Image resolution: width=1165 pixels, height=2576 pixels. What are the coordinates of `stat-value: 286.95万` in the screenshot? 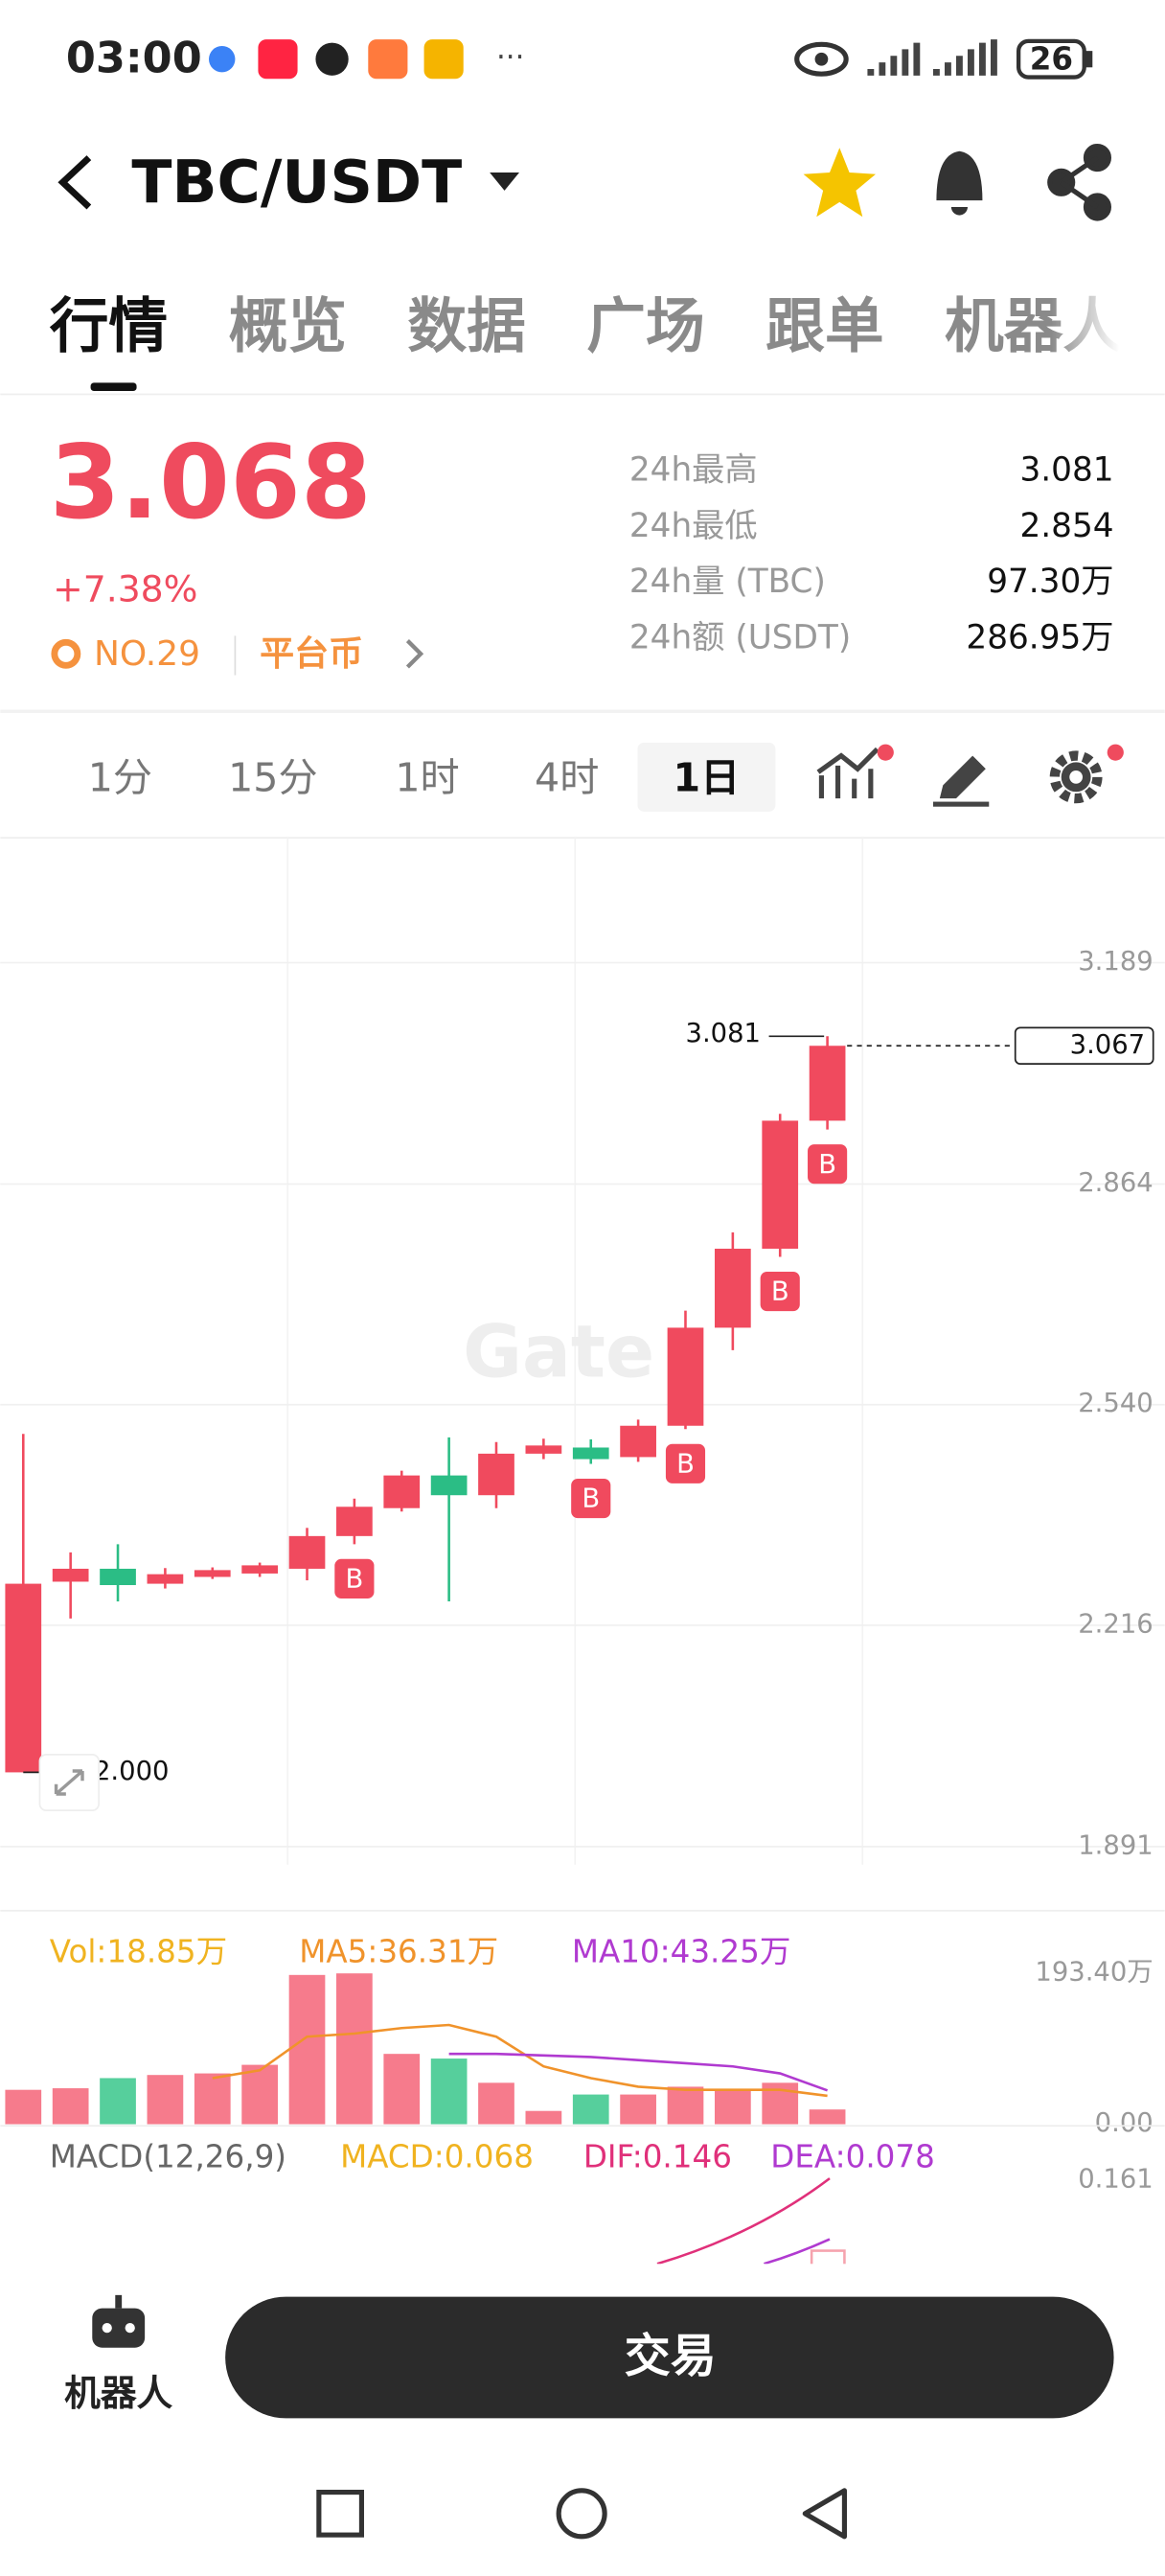 It's located at (1039, 637).